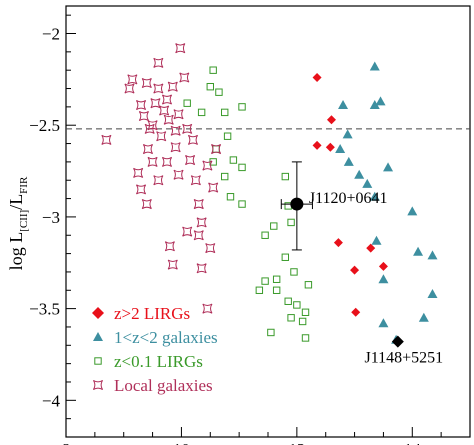 This screenshot has height=445, width=474. I want to click on legend-label: z>2 LIRGs, so click(152, 313).